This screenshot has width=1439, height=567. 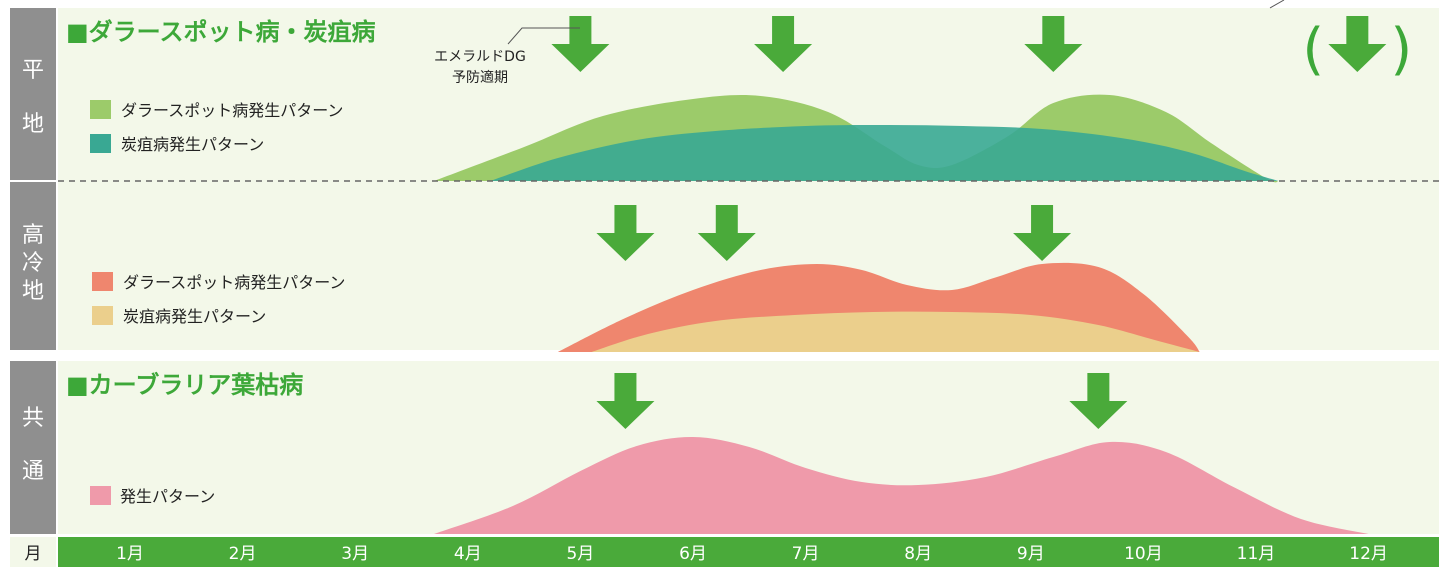 I want to click on legend-label-flat-dollar-spot: ダラースポット病発生パターン, so click(x=232, y=110).